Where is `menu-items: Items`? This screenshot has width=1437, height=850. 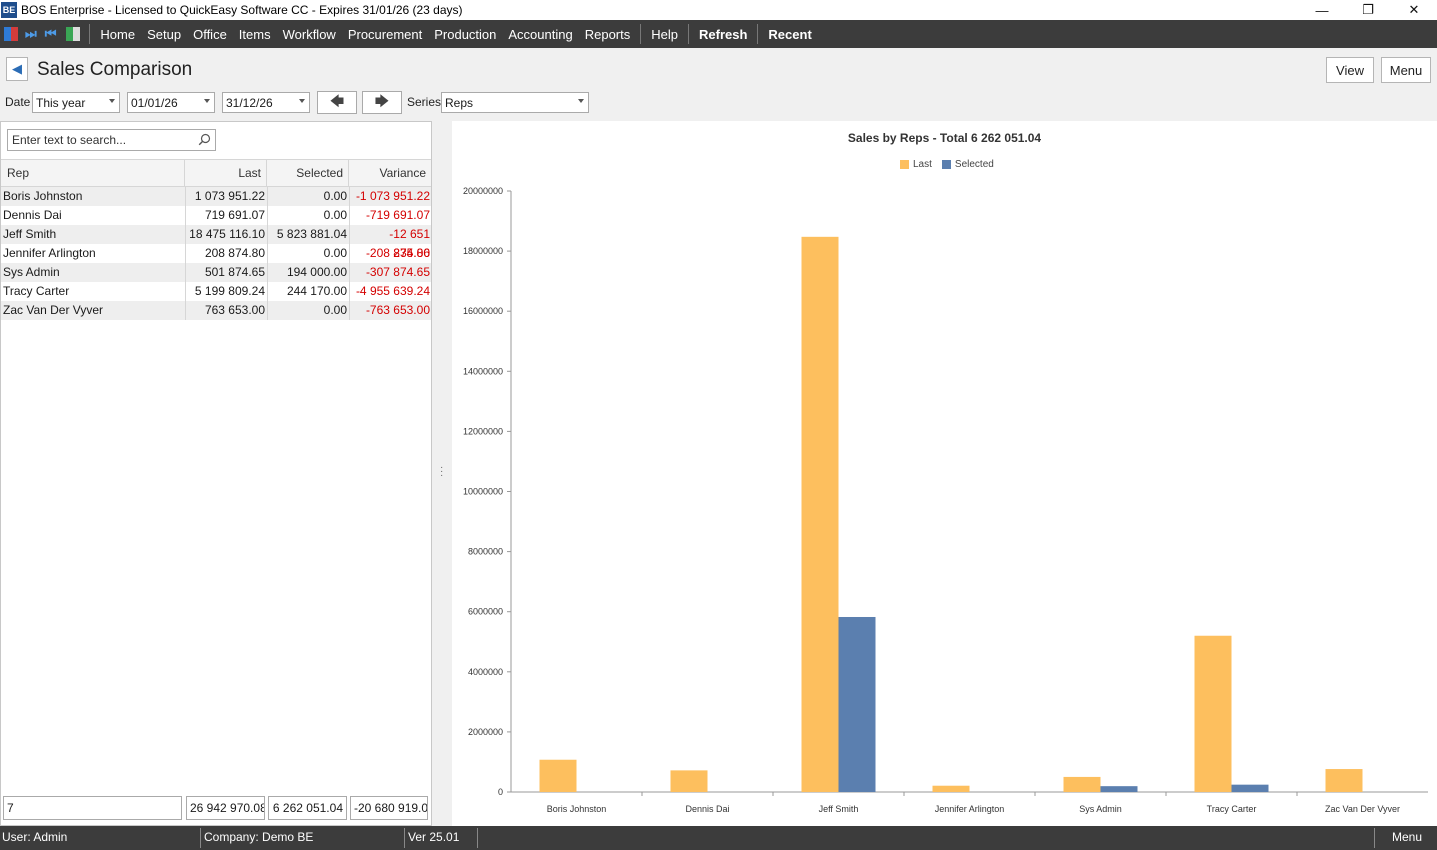
menu-items: Items is located at coordinates (254, 34).